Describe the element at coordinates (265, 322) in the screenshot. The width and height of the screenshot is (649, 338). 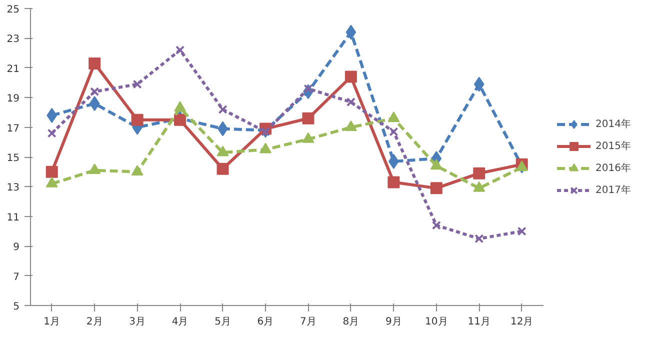
I see `x-tick-label: 6月` at that location.